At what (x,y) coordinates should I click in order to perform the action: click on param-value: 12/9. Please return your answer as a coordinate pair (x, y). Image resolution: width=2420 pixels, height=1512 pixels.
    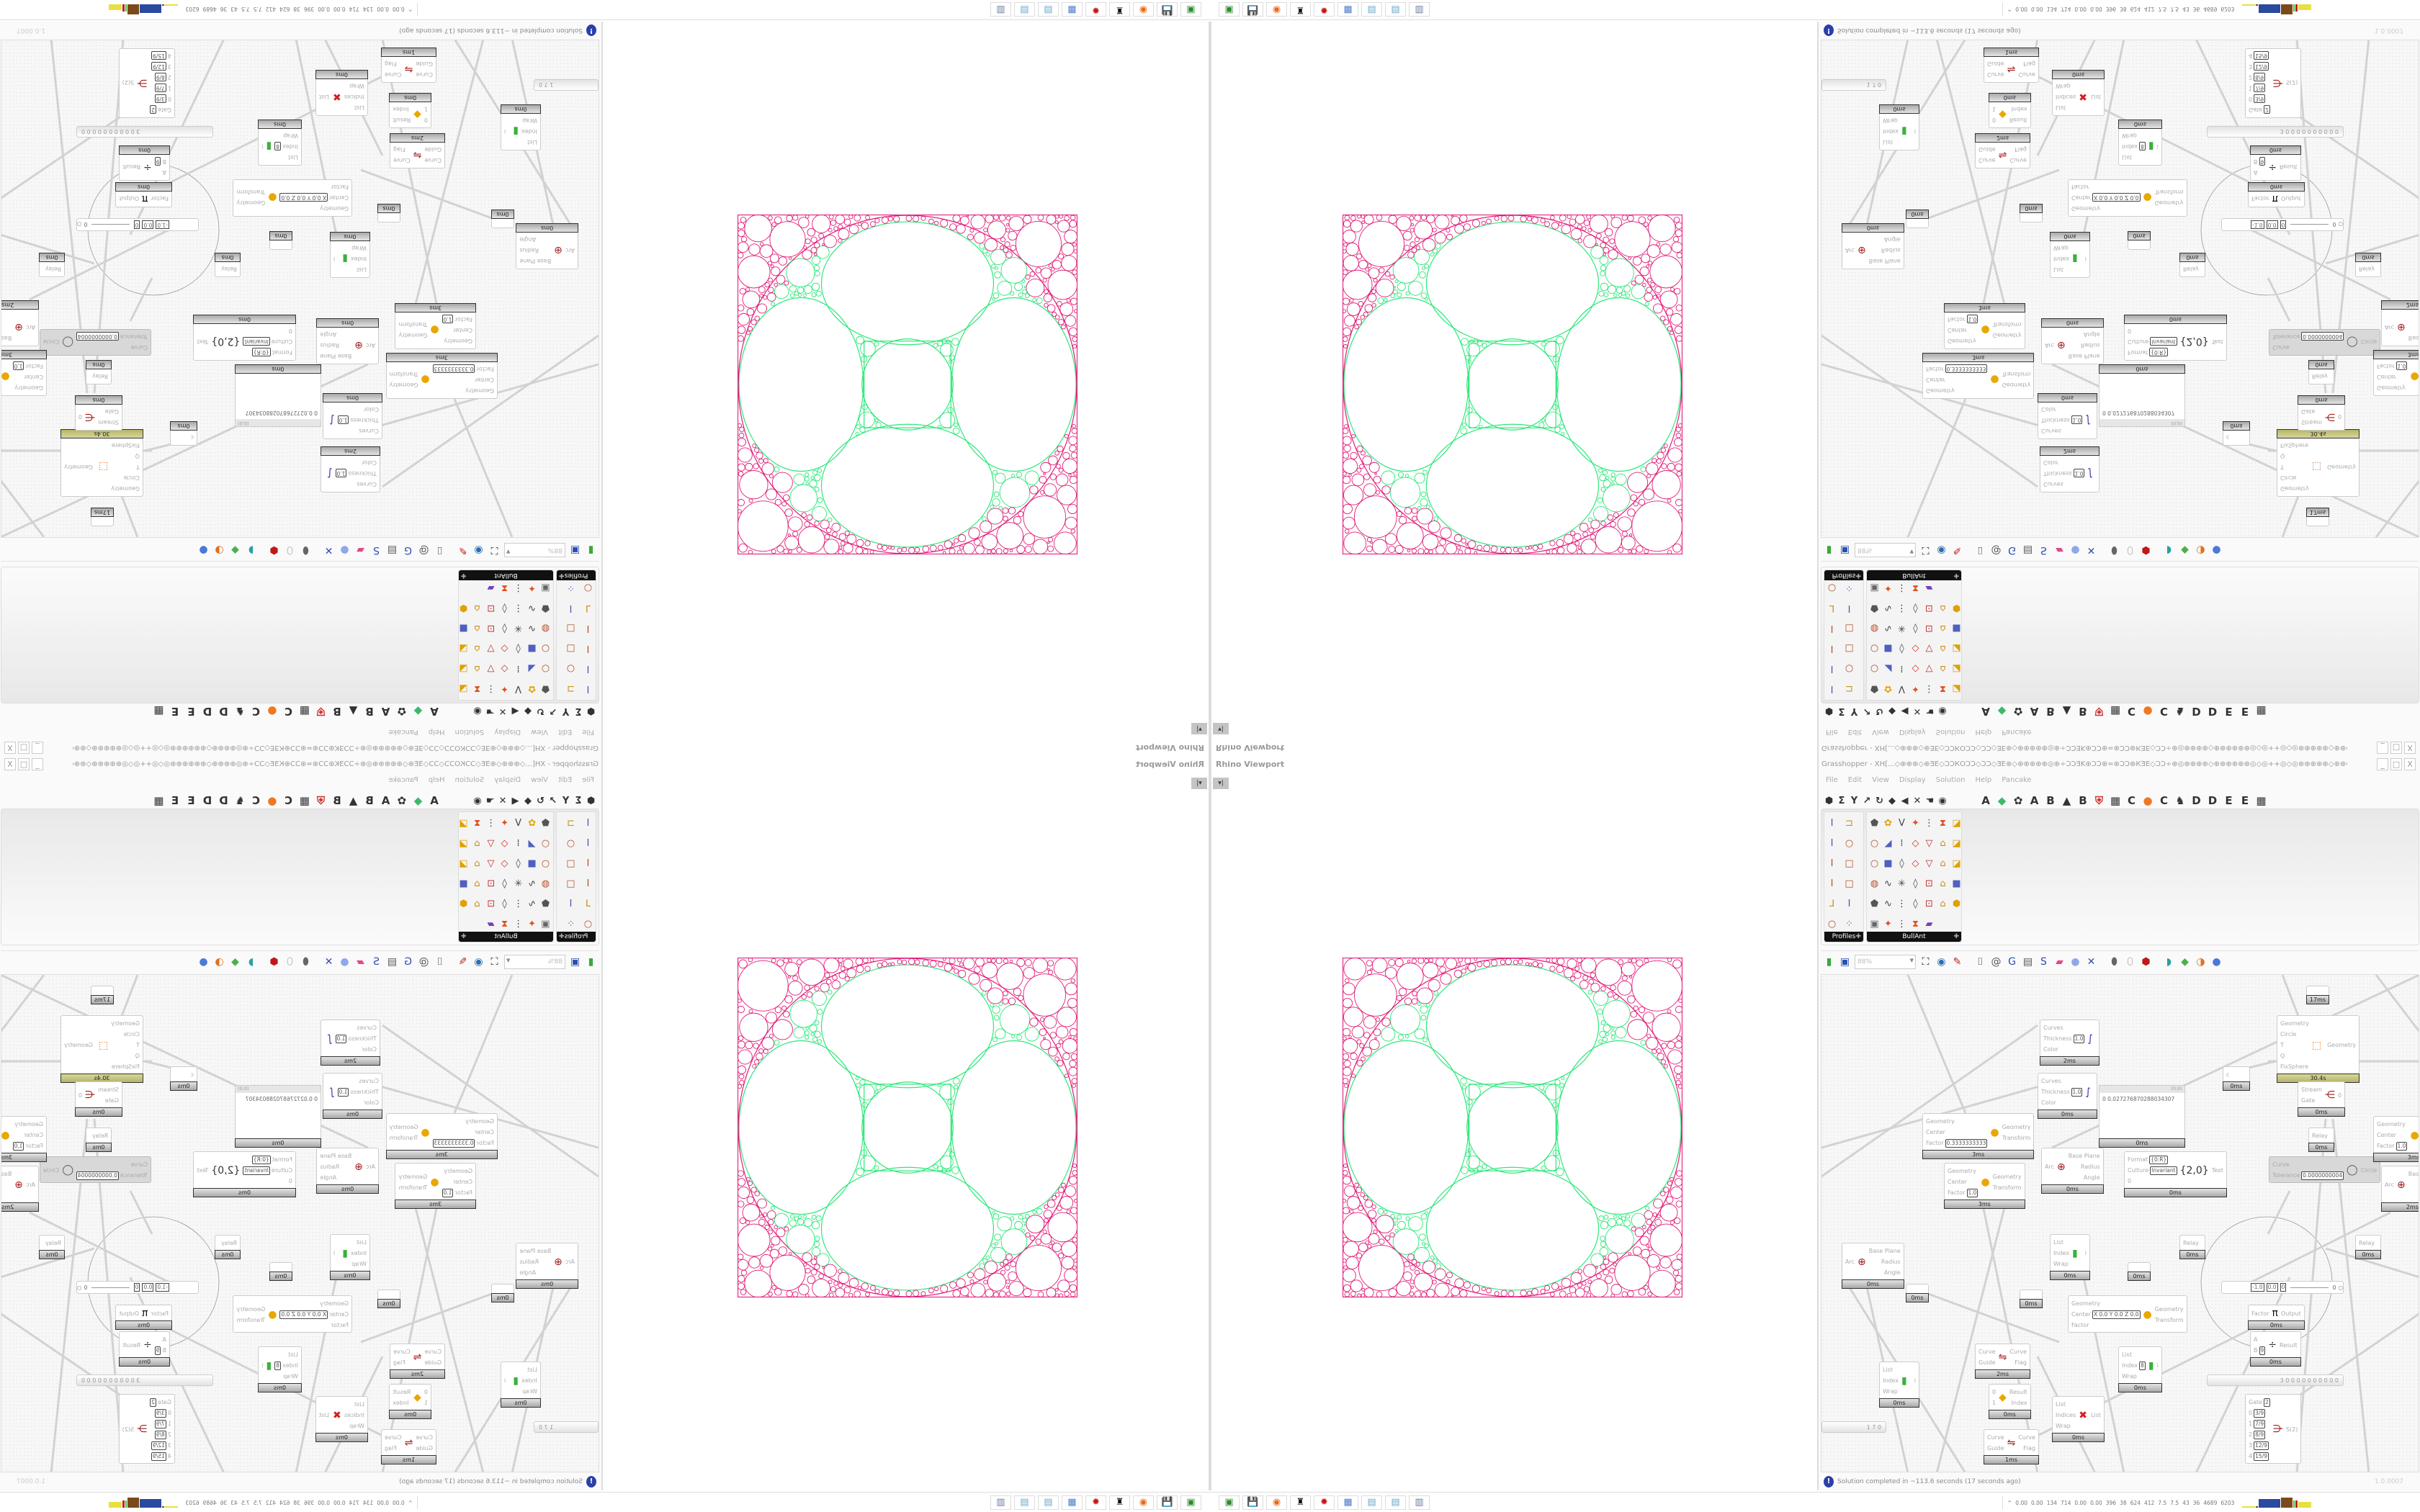
    Looking at the image, I should click on (2261, 66).